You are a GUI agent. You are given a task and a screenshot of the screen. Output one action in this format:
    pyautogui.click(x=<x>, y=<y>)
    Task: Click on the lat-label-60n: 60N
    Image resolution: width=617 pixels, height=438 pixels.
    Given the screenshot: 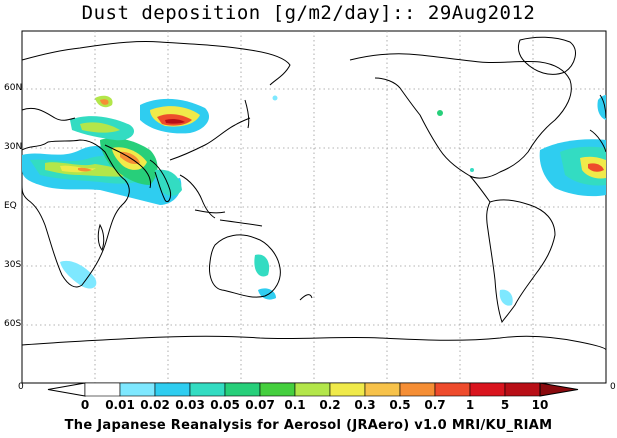 What is the action you would take?
    pyautogui.click(x=13, y=88)
    